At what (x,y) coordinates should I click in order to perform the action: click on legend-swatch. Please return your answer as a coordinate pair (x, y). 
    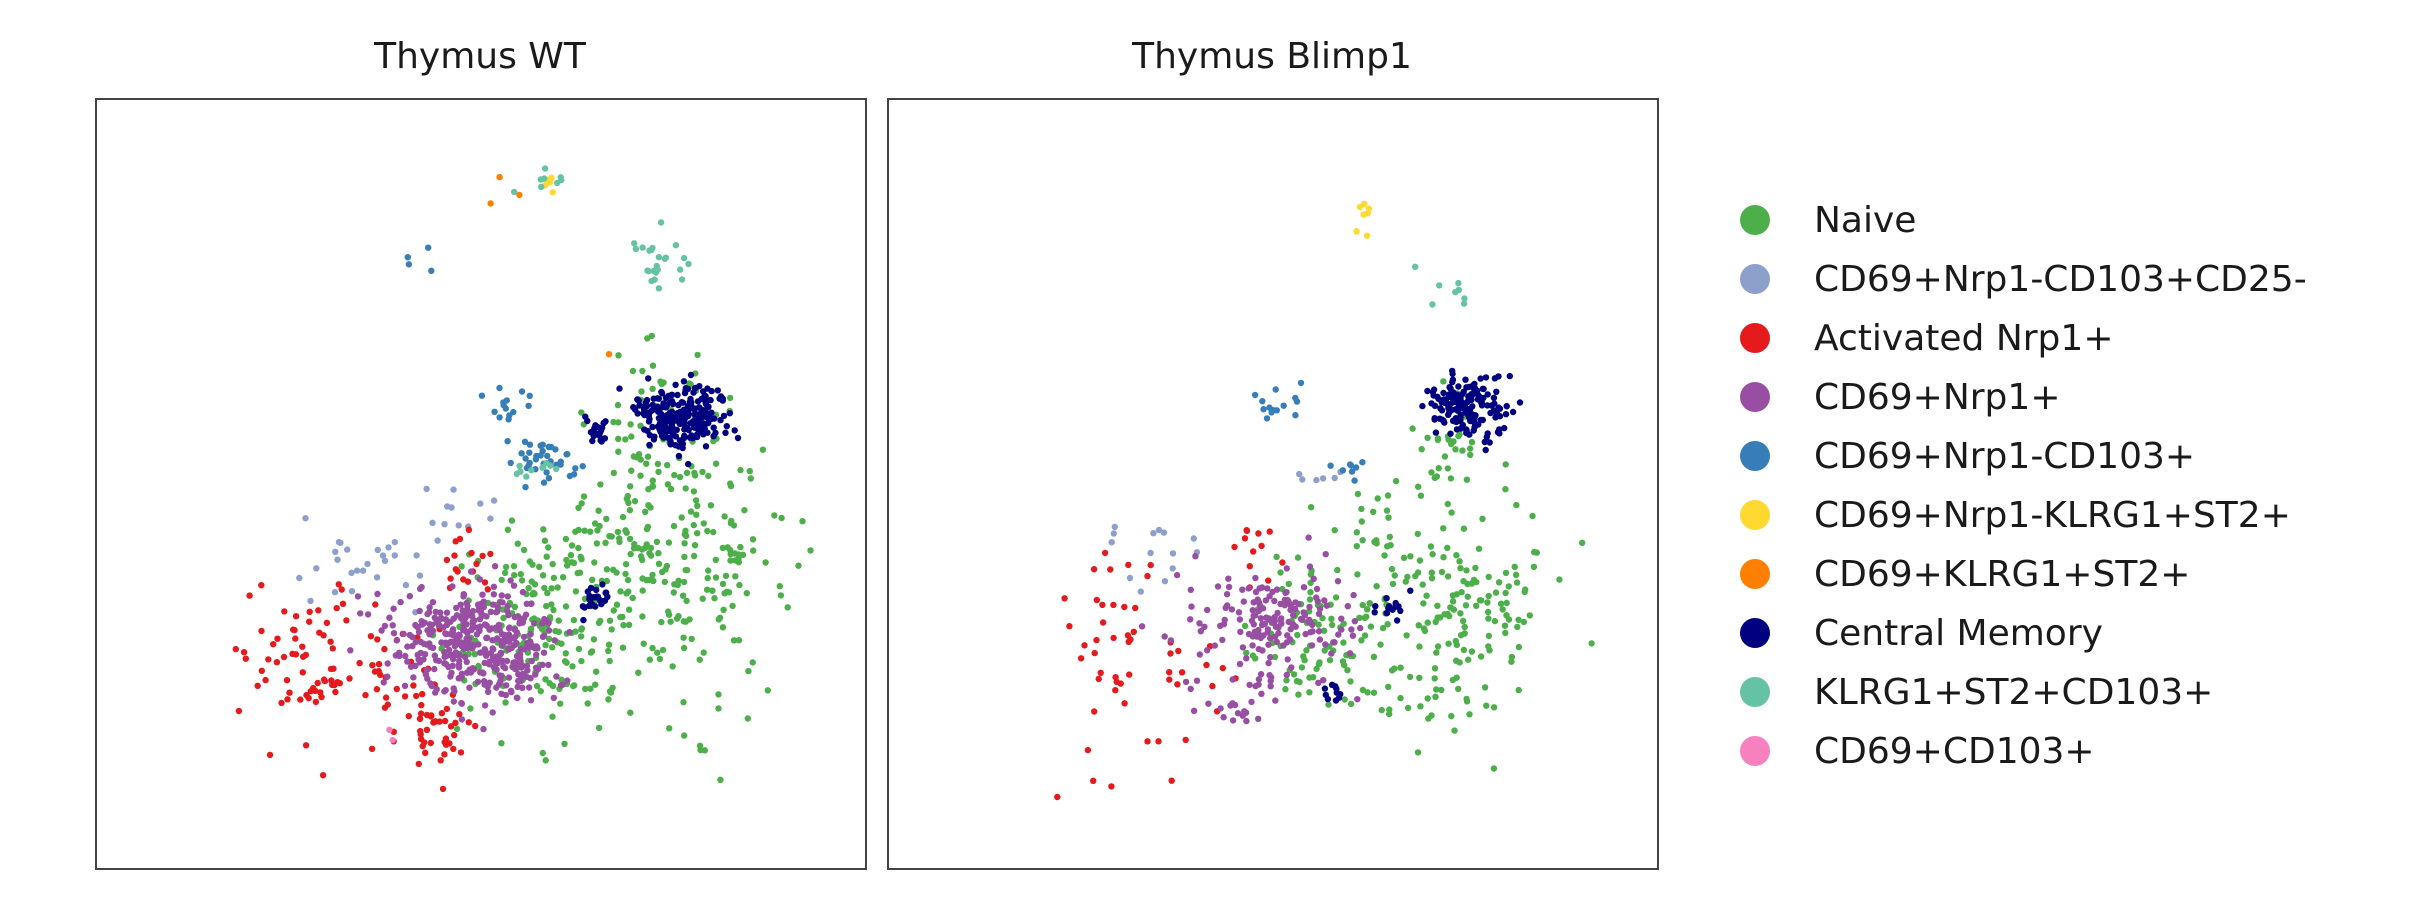
    Looking at the image, I should click on (1755, 574).